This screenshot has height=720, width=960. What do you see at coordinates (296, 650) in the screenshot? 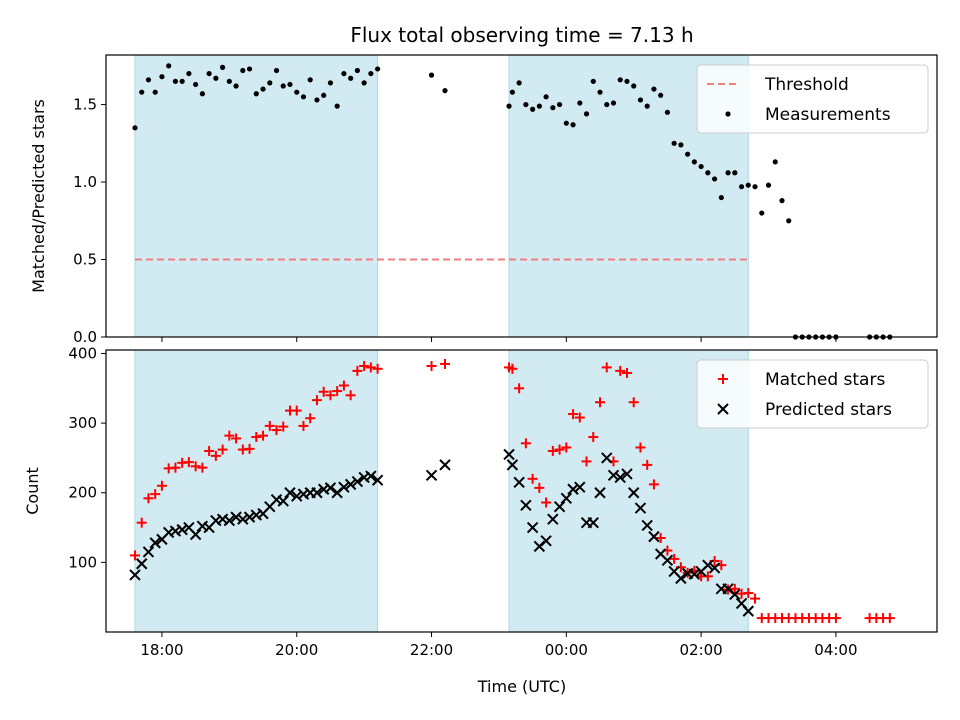
I see `x-tick-label: 20:00` at bounding box center [296, 650].